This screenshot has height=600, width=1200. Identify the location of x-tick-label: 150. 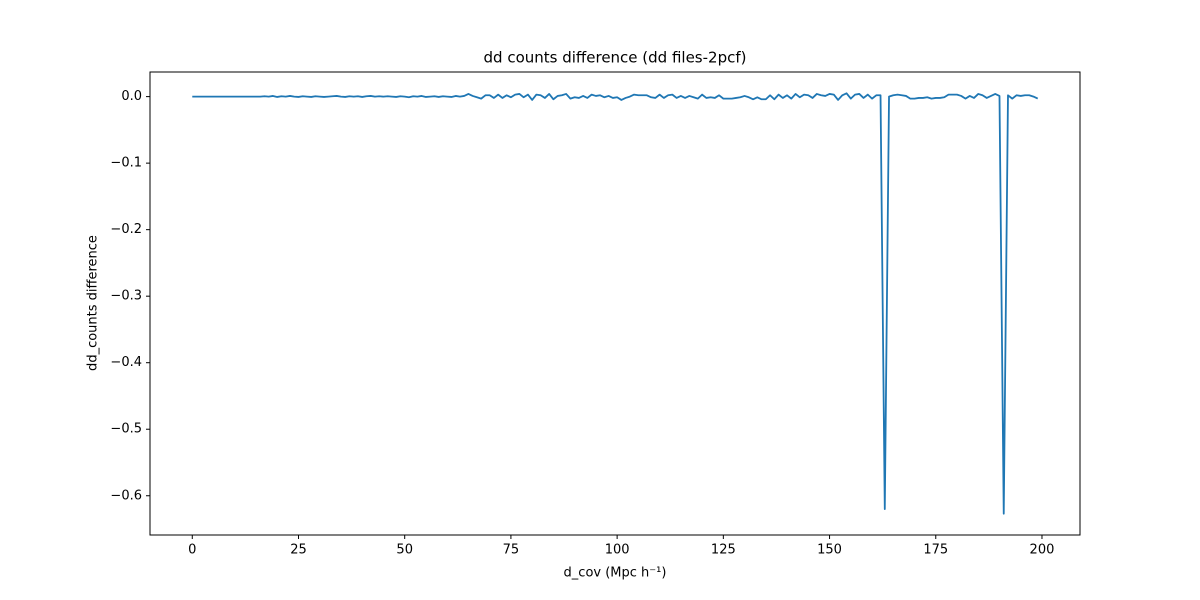
(829, 550).